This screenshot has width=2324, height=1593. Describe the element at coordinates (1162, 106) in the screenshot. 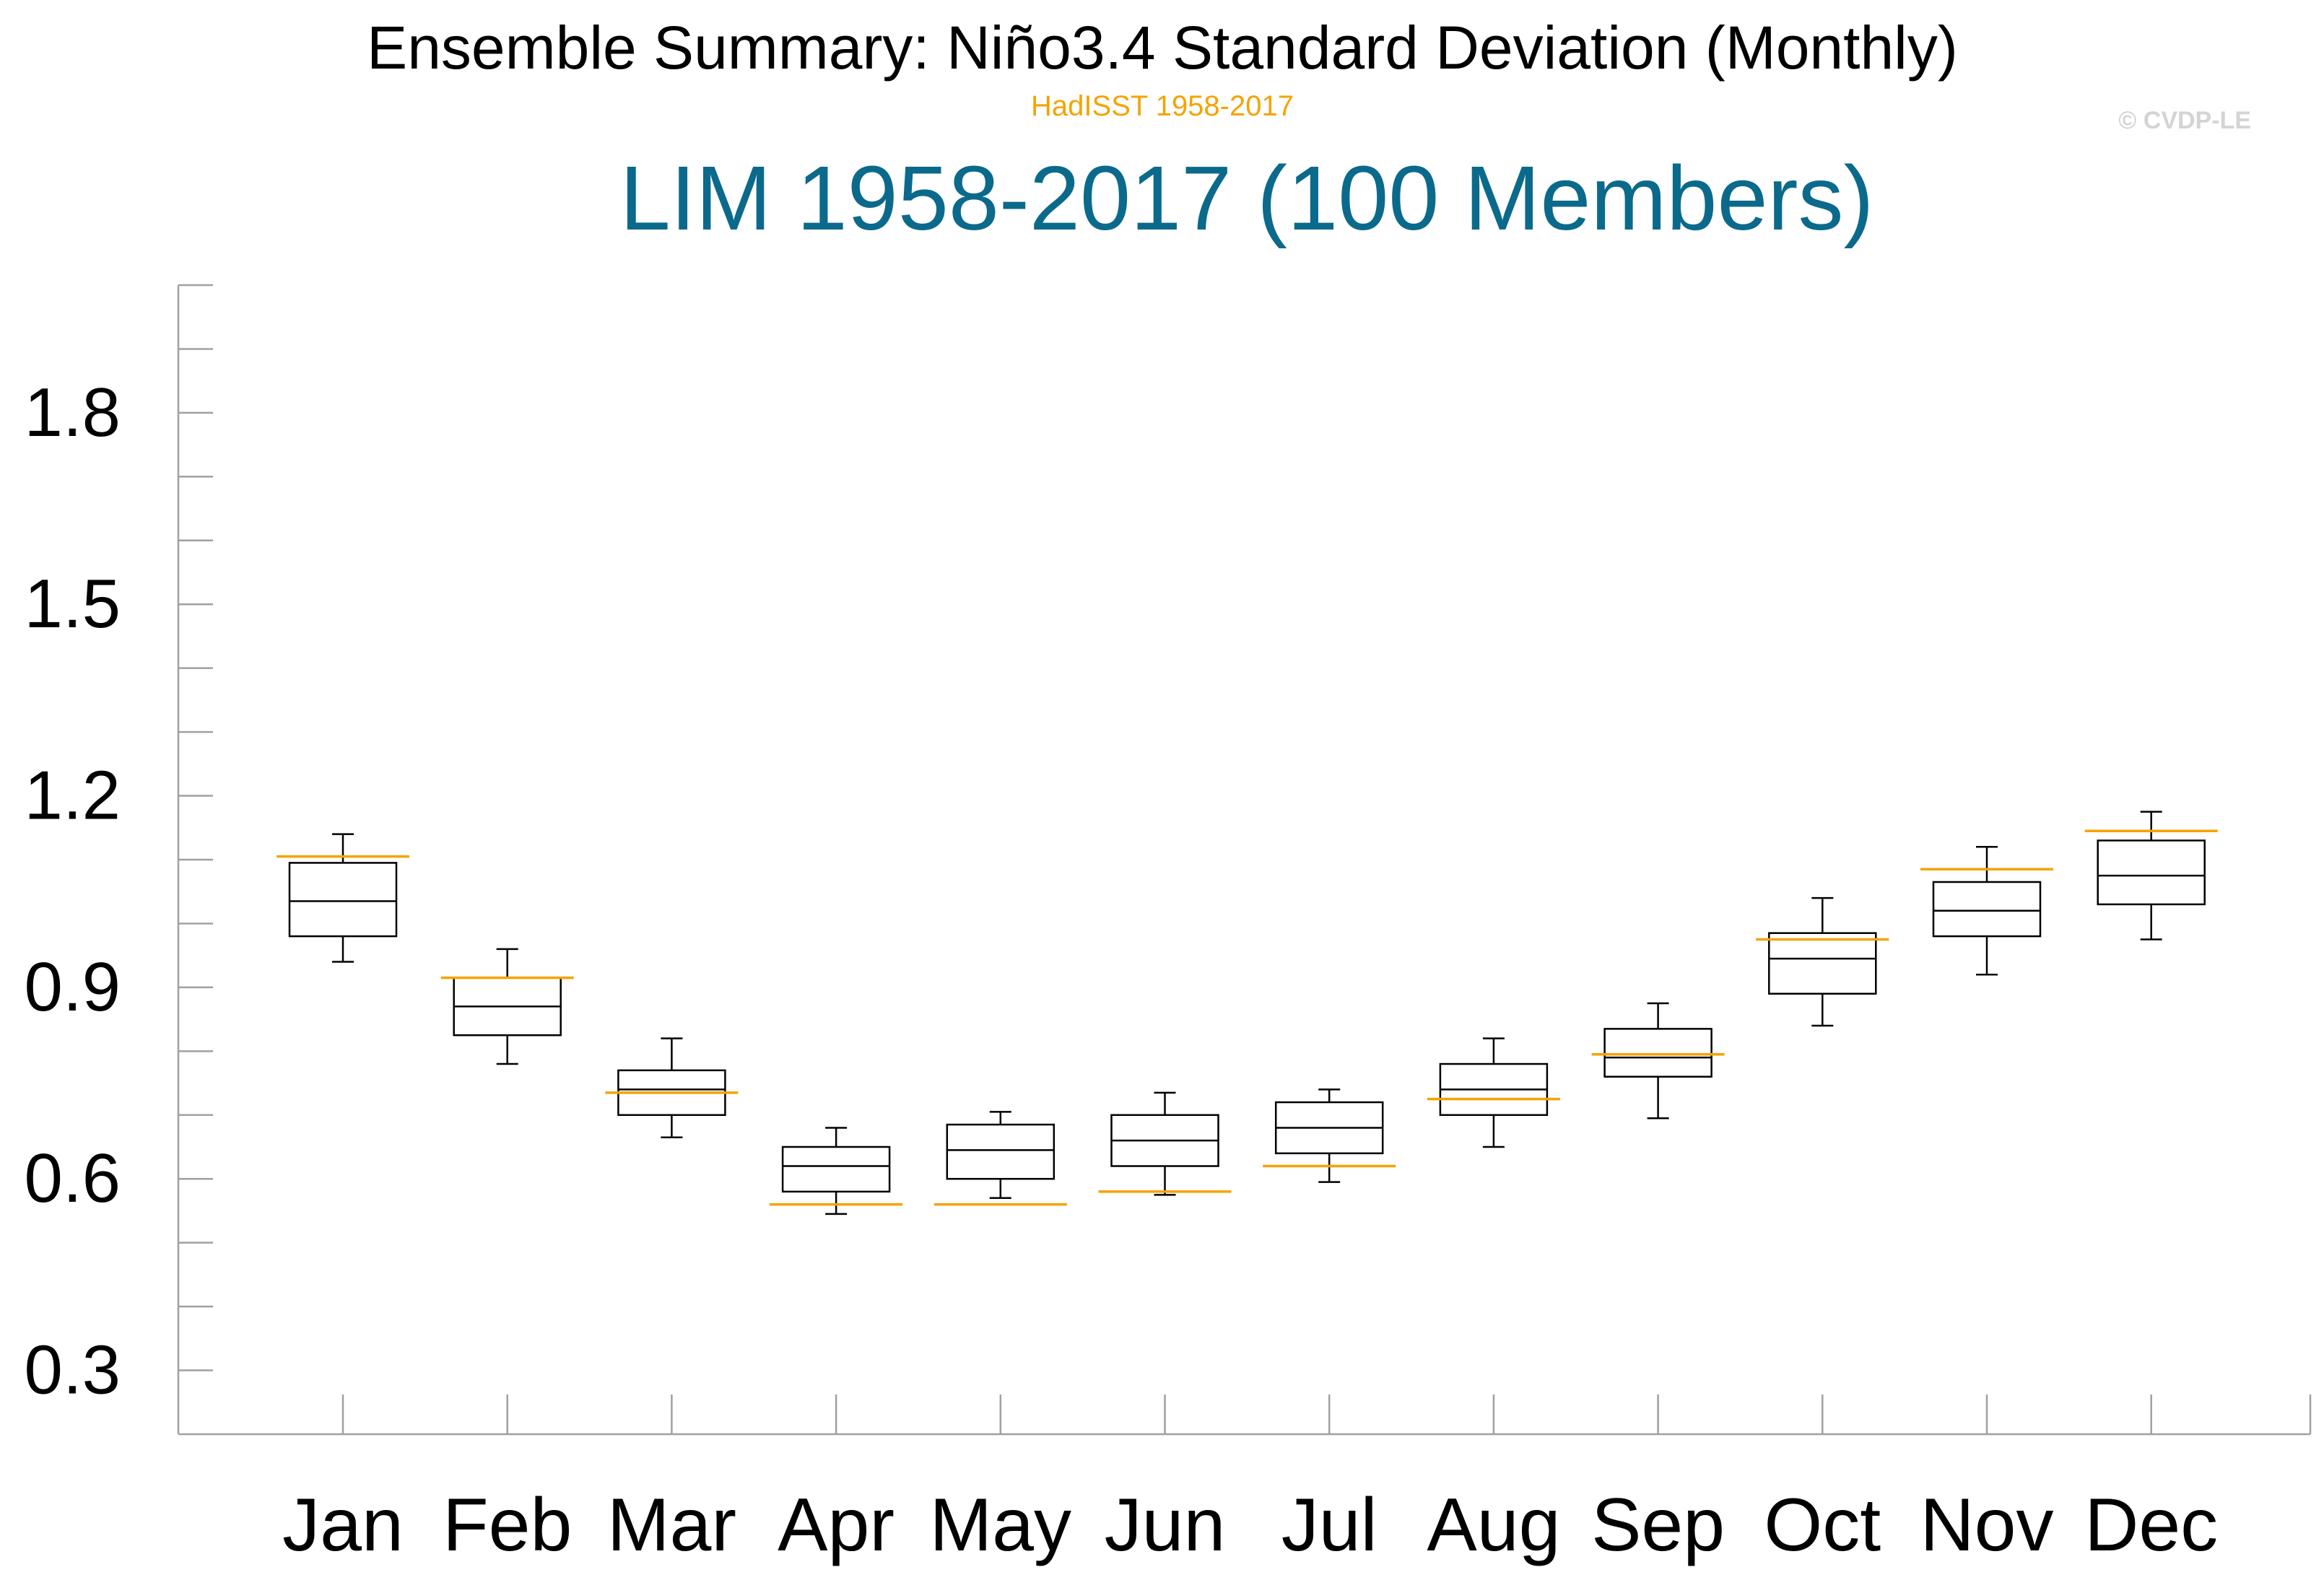

I see `chart-subtitle: HadISST 1958-2017` at that location.